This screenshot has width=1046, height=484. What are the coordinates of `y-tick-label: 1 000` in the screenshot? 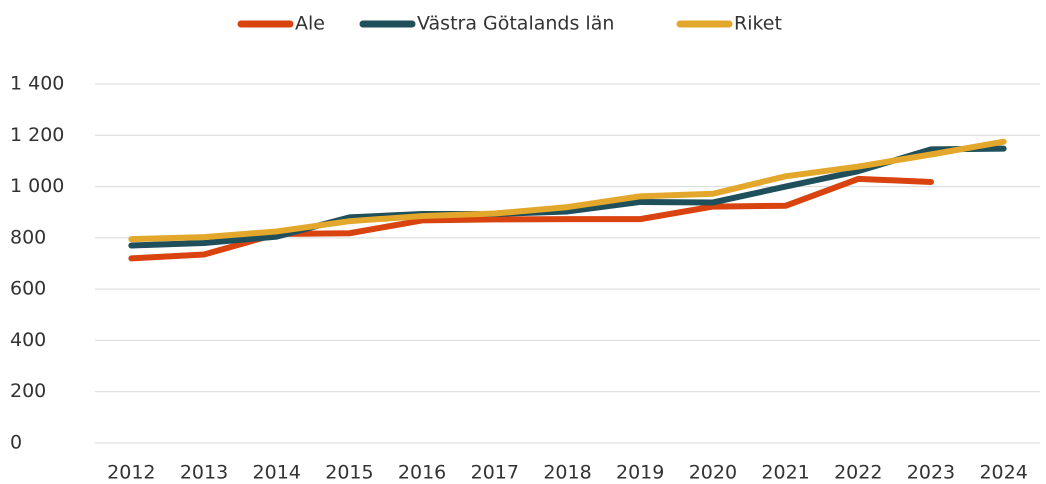 It's located at (37, 186).